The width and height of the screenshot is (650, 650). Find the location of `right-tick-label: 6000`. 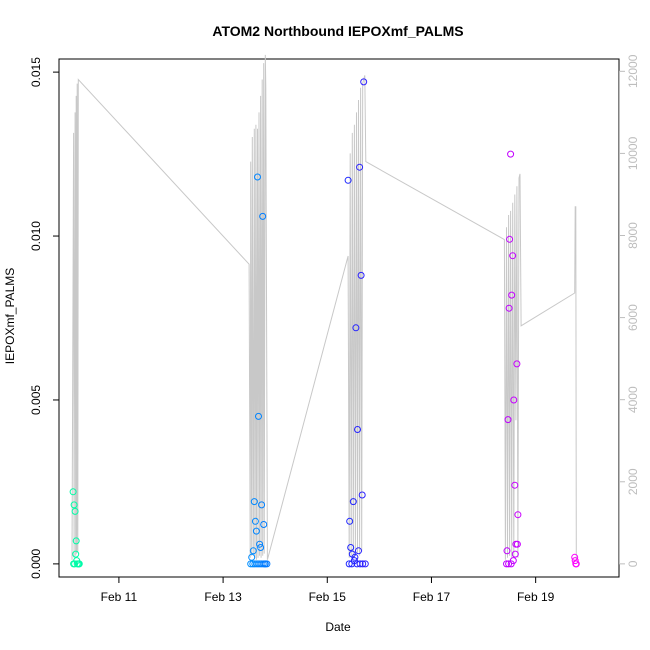

right-tick-label: 6000 is located at coordinates (633, 317).